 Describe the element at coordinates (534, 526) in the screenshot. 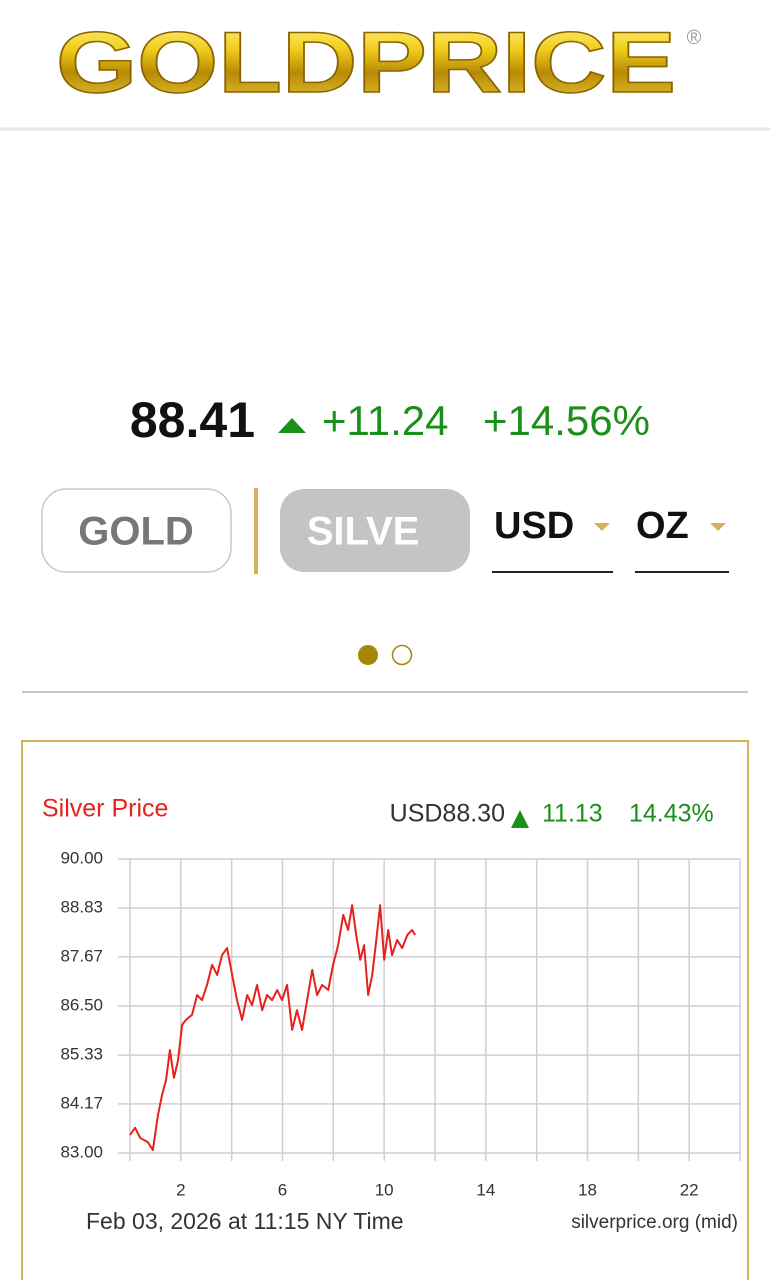

I see `currency-select: USD` at that location.